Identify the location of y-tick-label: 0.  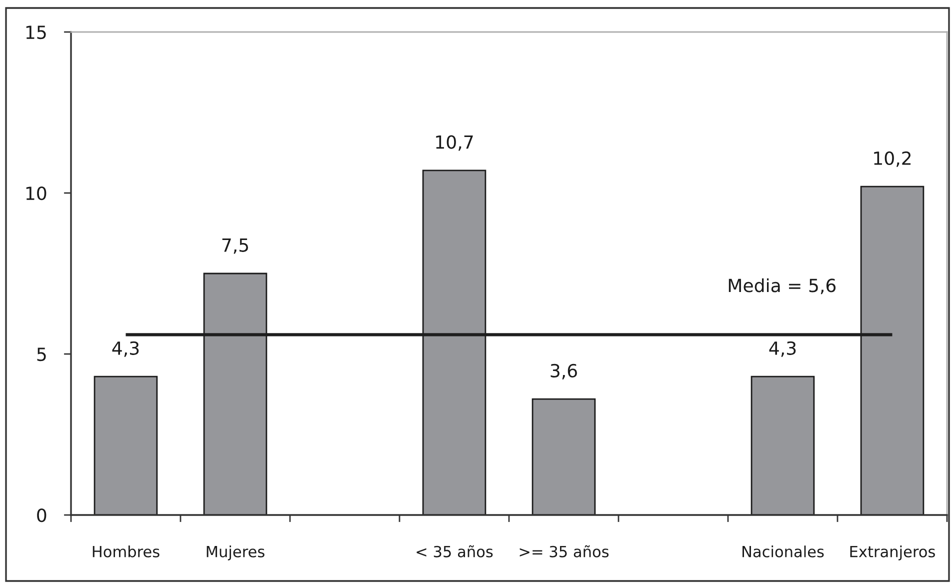
(41, 515).